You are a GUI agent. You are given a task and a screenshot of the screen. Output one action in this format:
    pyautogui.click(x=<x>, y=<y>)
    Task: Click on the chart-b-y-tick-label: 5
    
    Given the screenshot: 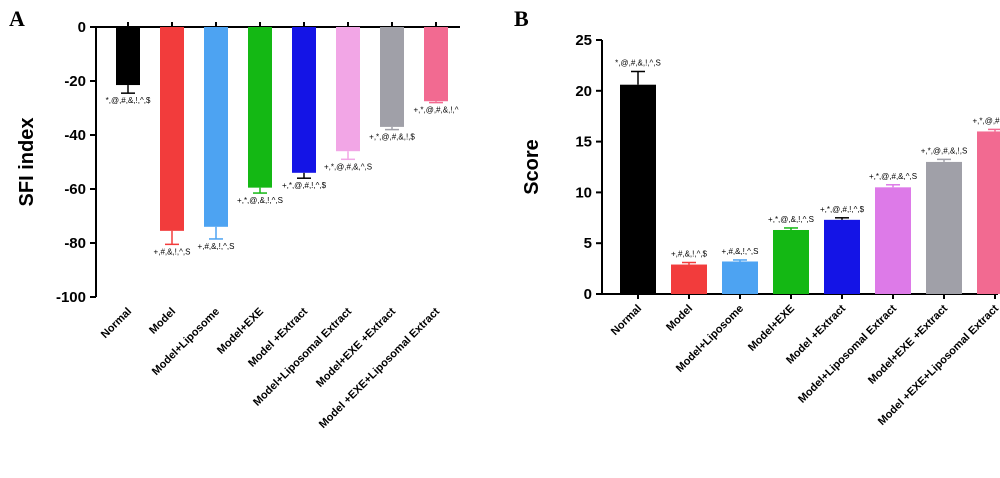 What is the action you would take?
    pyautogui.click(x=588, y=243)
    